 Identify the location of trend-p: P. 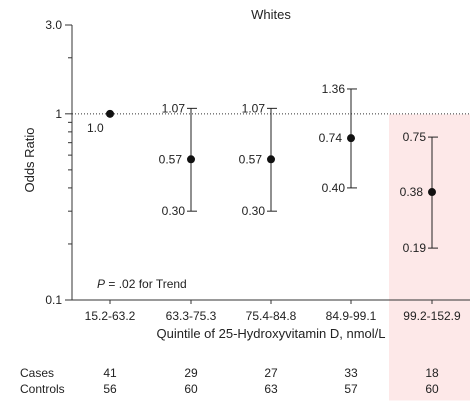
(101, 284).